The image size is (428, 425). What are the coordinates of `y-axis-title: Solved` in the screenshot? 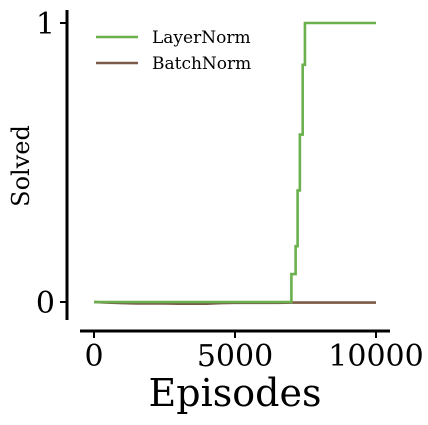 It's located at (21, 166).